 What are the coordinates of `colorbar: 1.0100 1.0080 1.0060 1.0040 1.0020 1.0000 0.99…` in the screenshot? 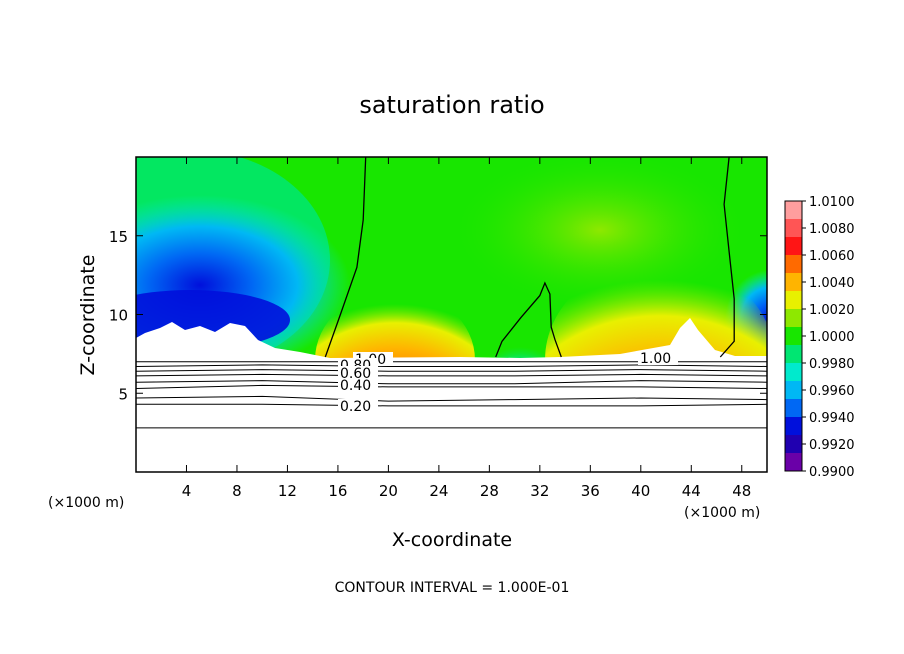 It's located at (819, 337).